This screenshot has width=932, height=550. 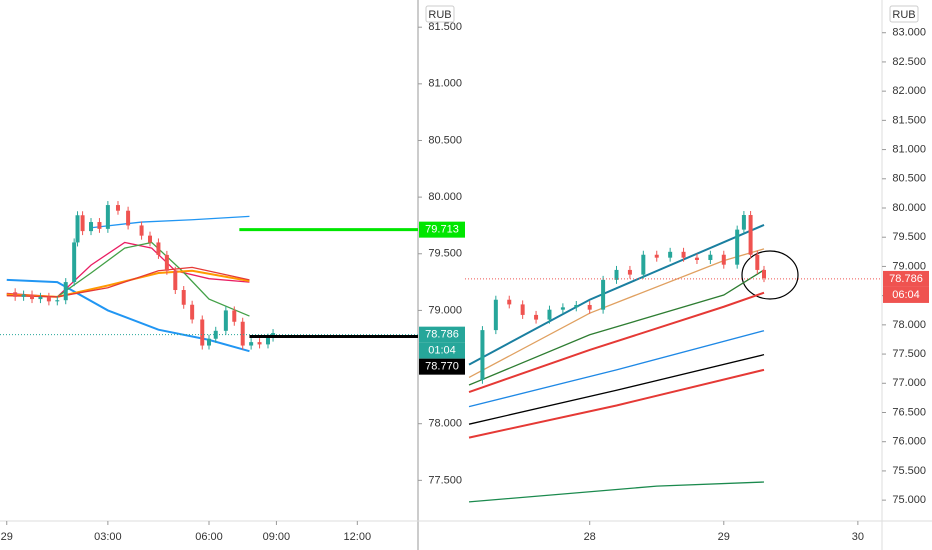 I want to click on currency-box, so click(x=440, y=14).